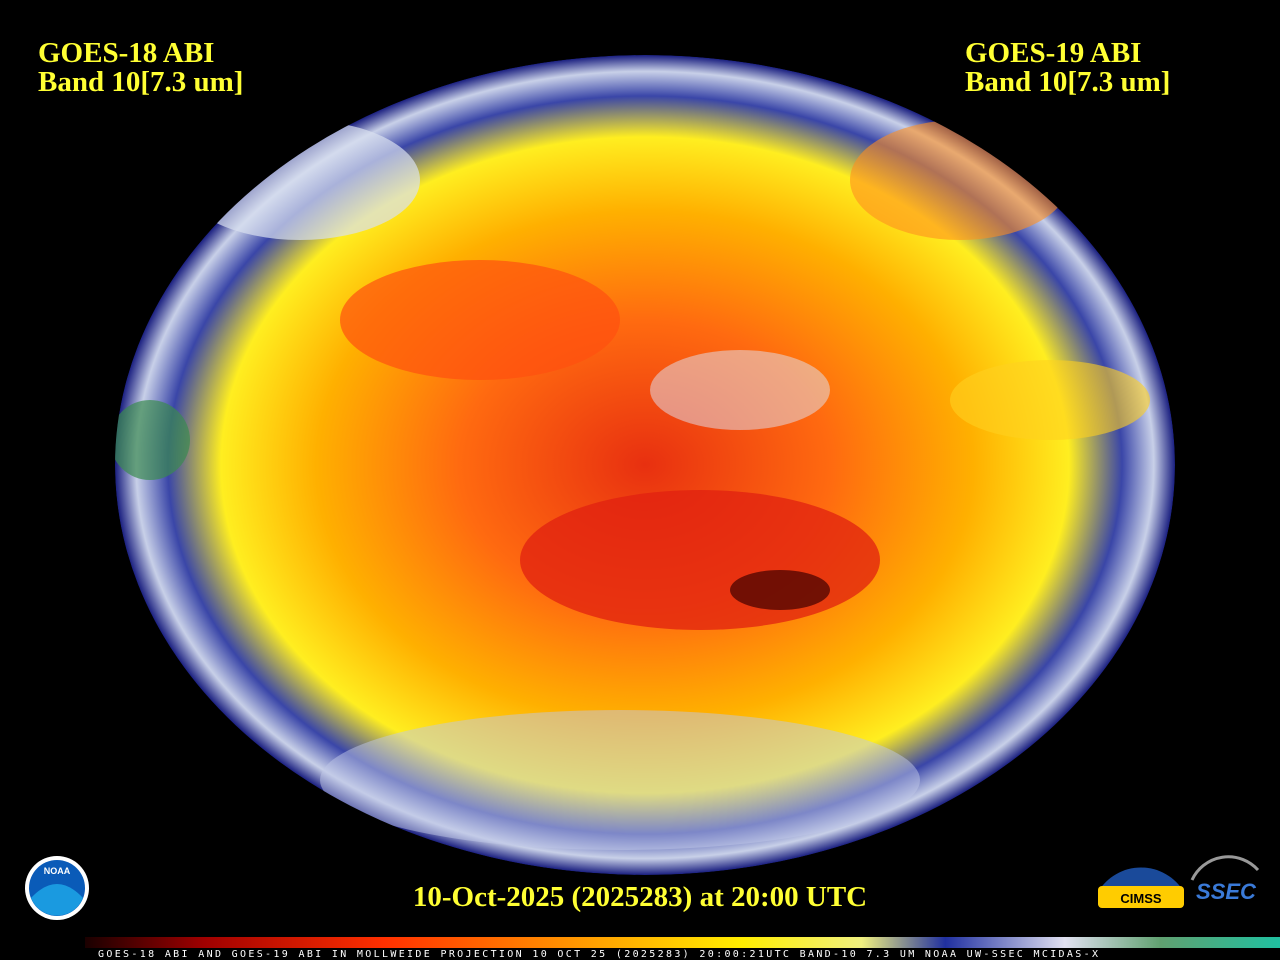 This screenshot has height=960, width=1280. I want to click on left-label-band: Band 10[7.3 um], so click(140, 82).